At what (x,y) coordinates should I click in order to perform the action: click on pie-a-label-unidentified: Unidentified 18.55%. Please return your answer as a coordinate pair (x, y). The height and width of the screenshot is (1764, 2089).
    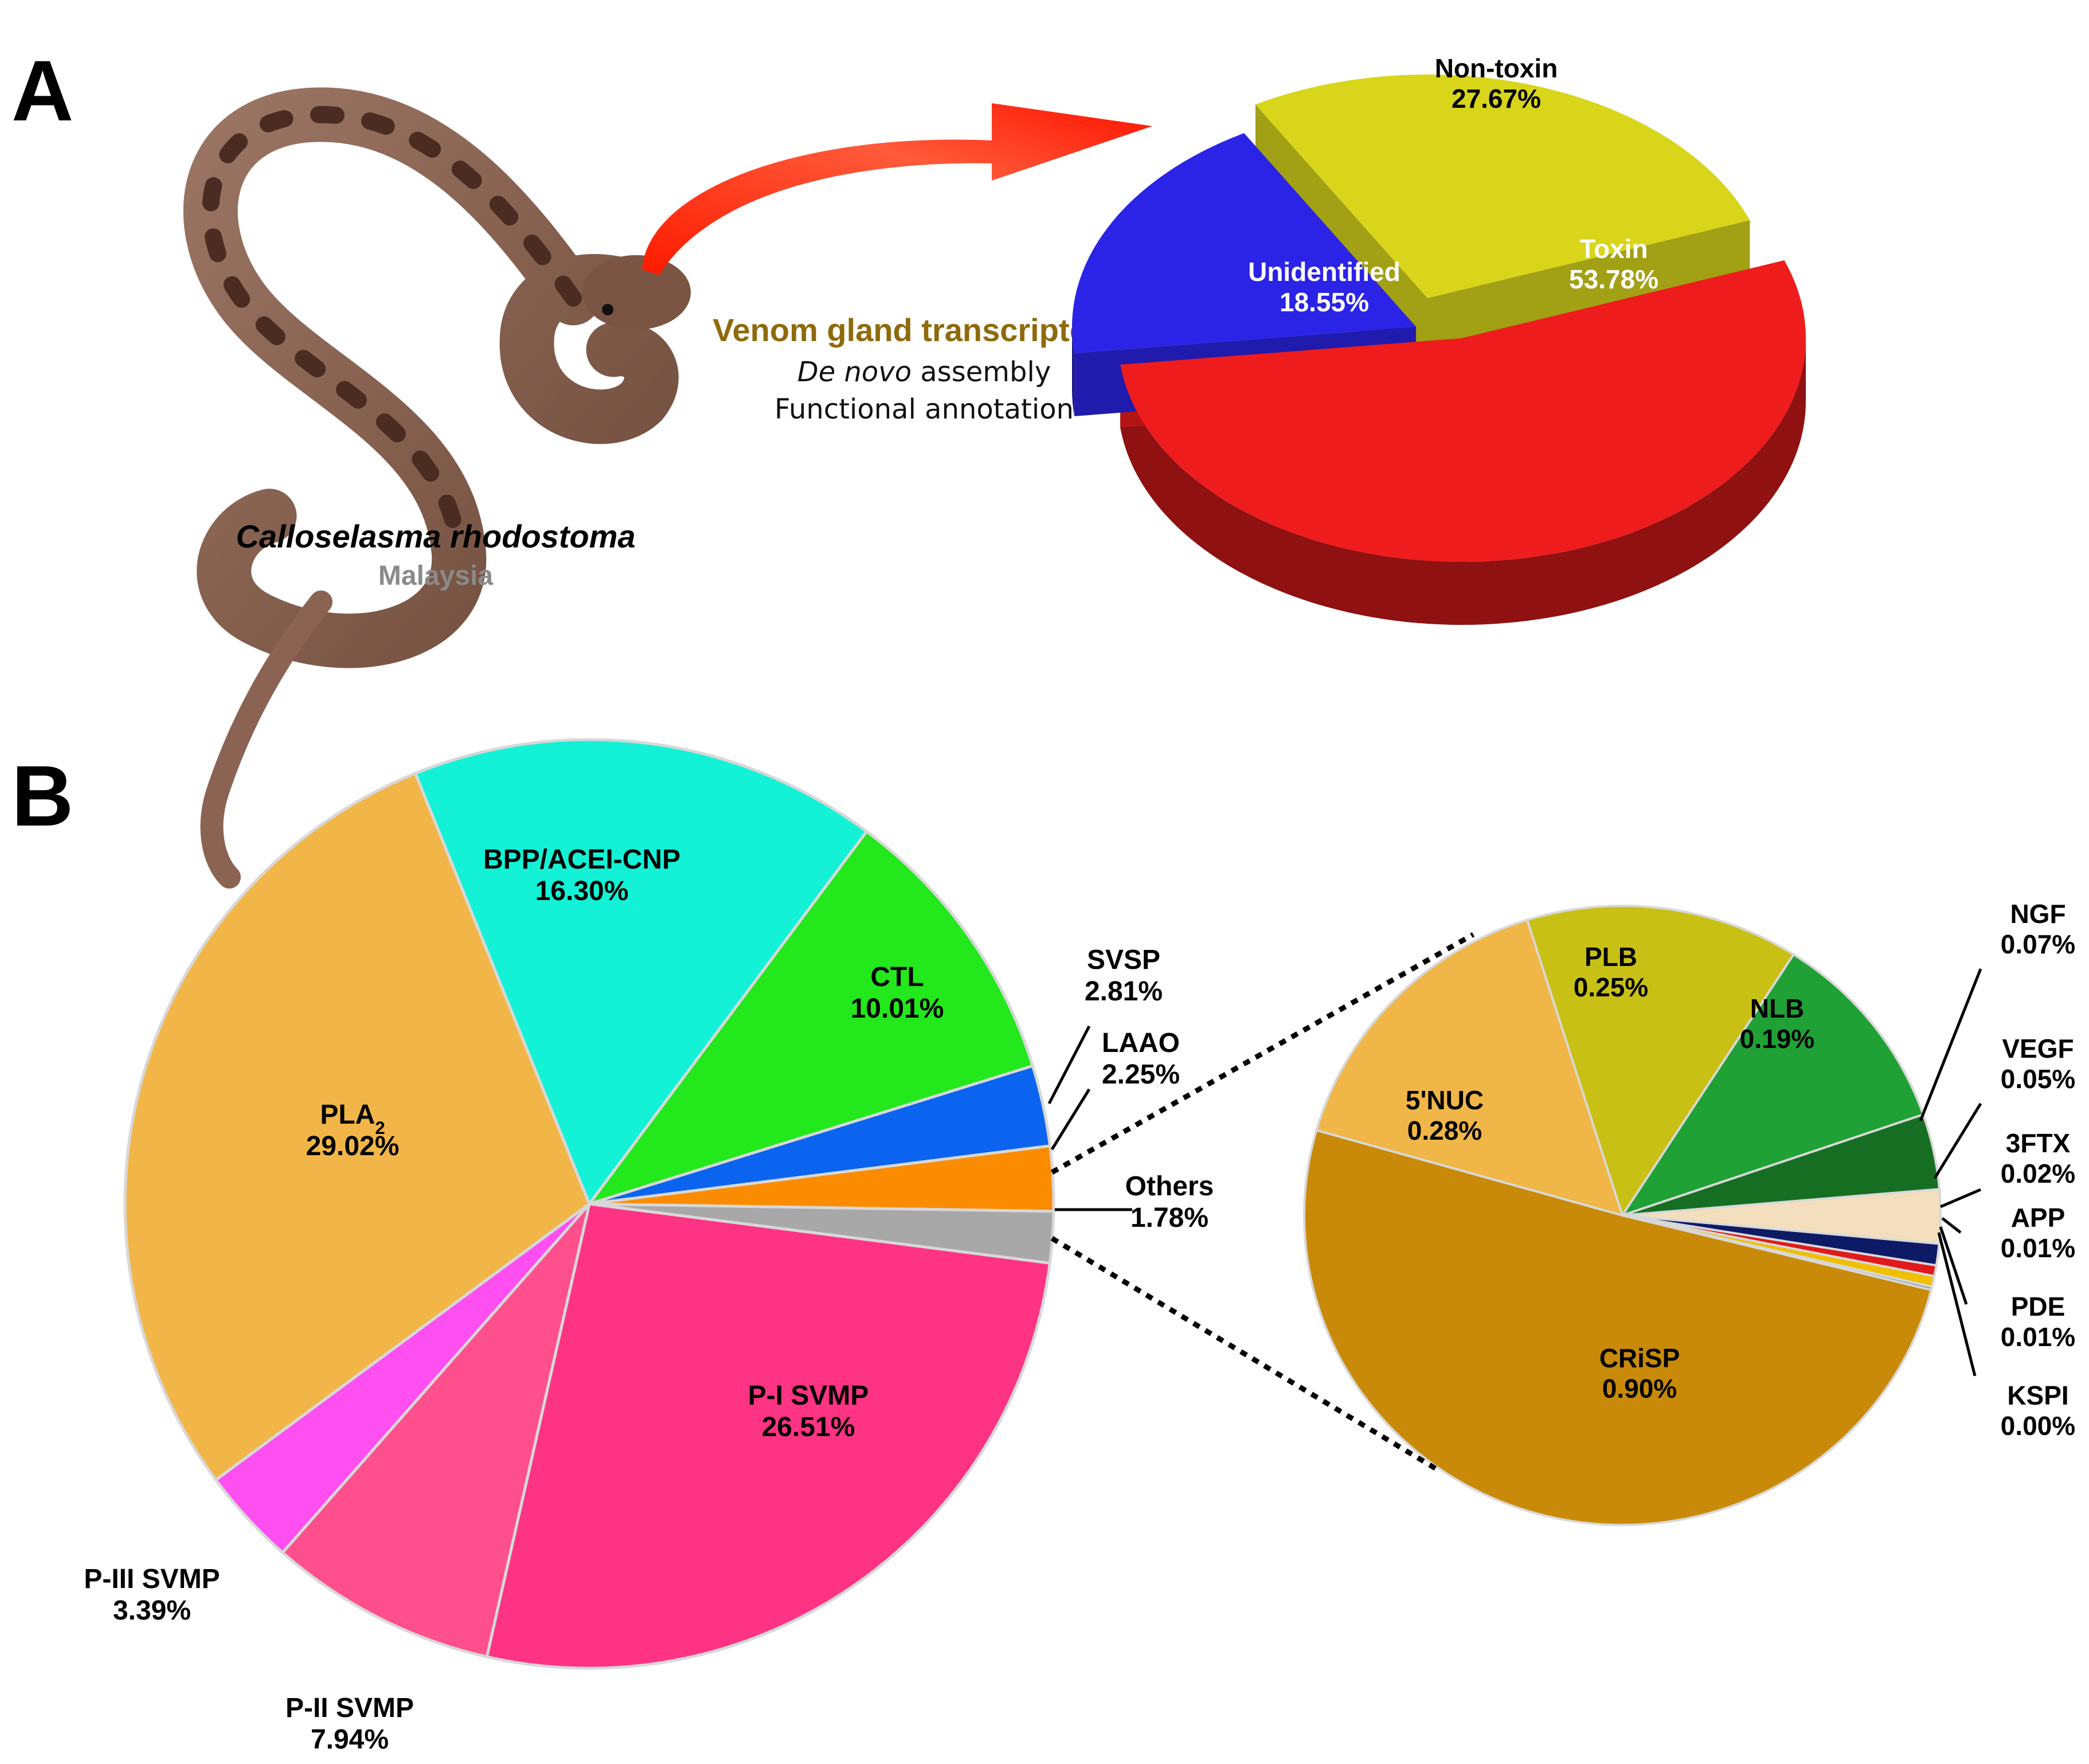
    Looking at the image, I should click on (1324, 287).